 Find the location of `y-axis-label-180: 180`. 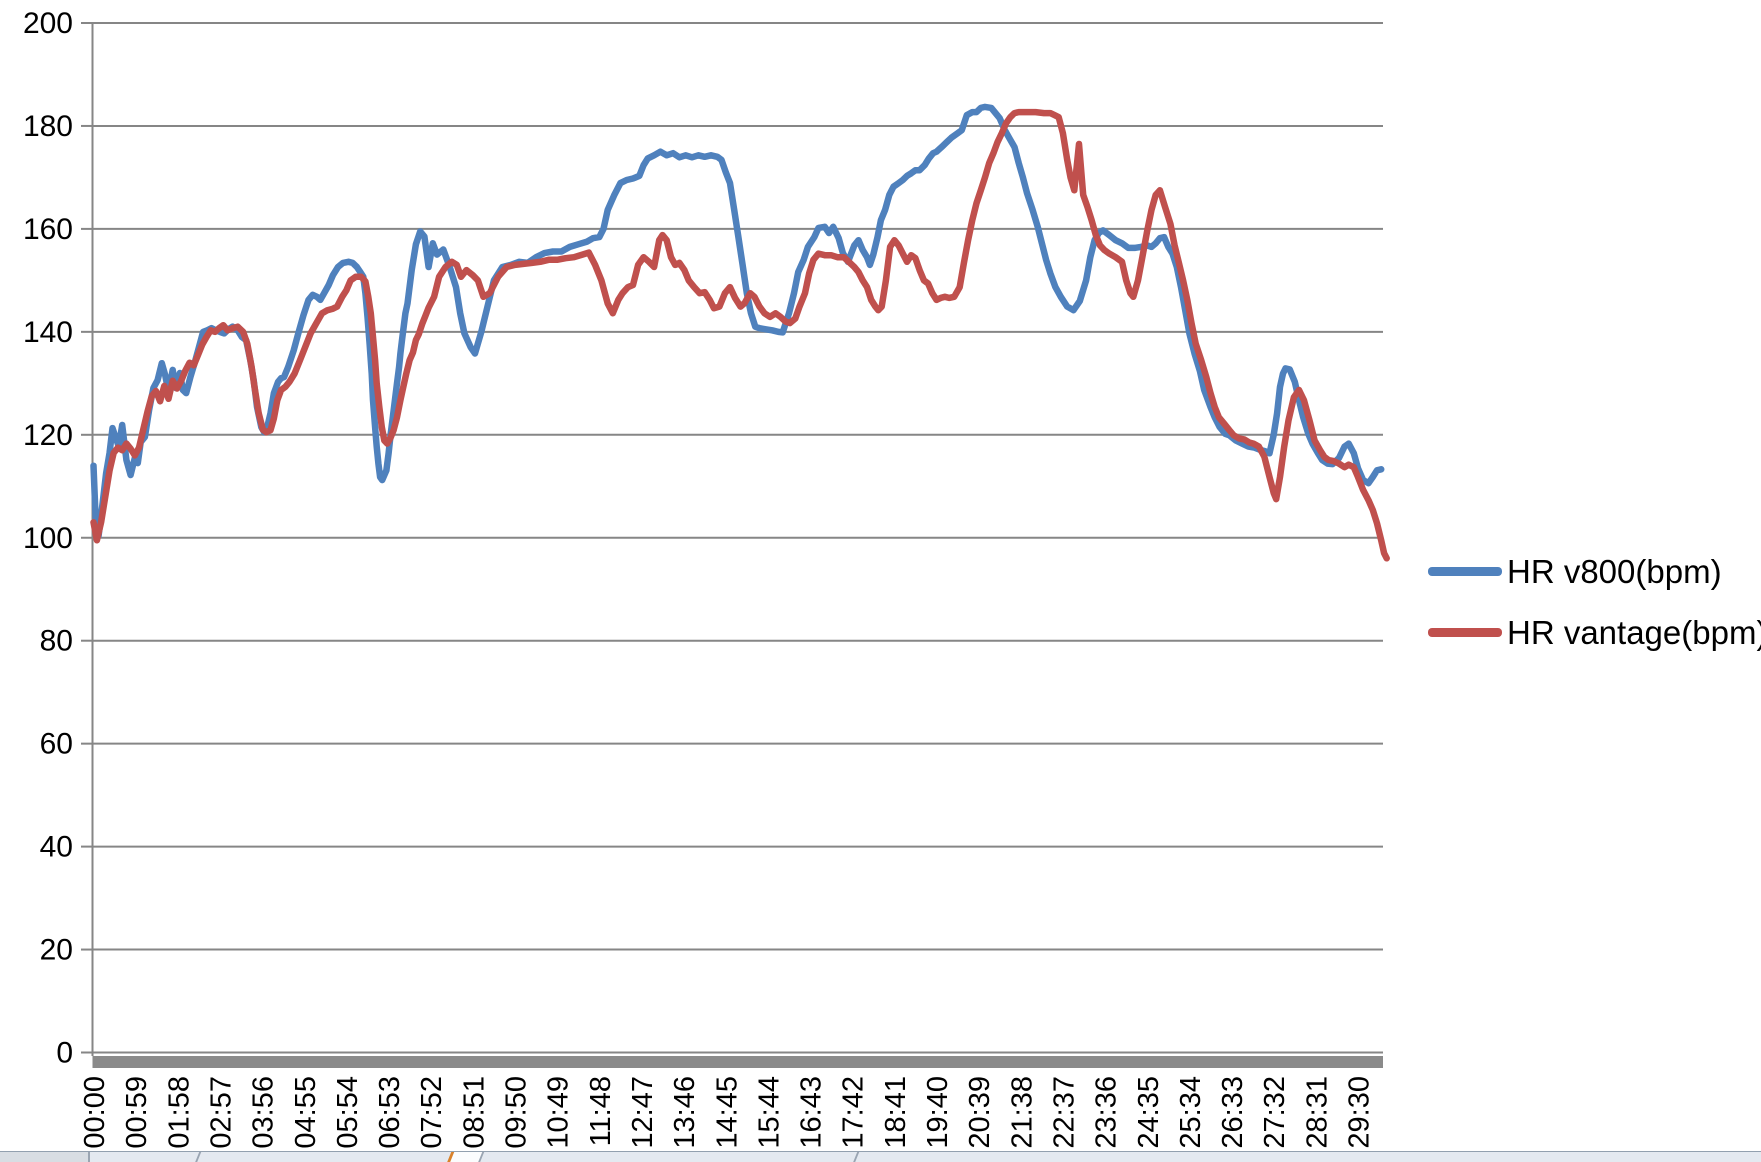

y-axis-label-180: 180 is located at coordinates (48, 126).